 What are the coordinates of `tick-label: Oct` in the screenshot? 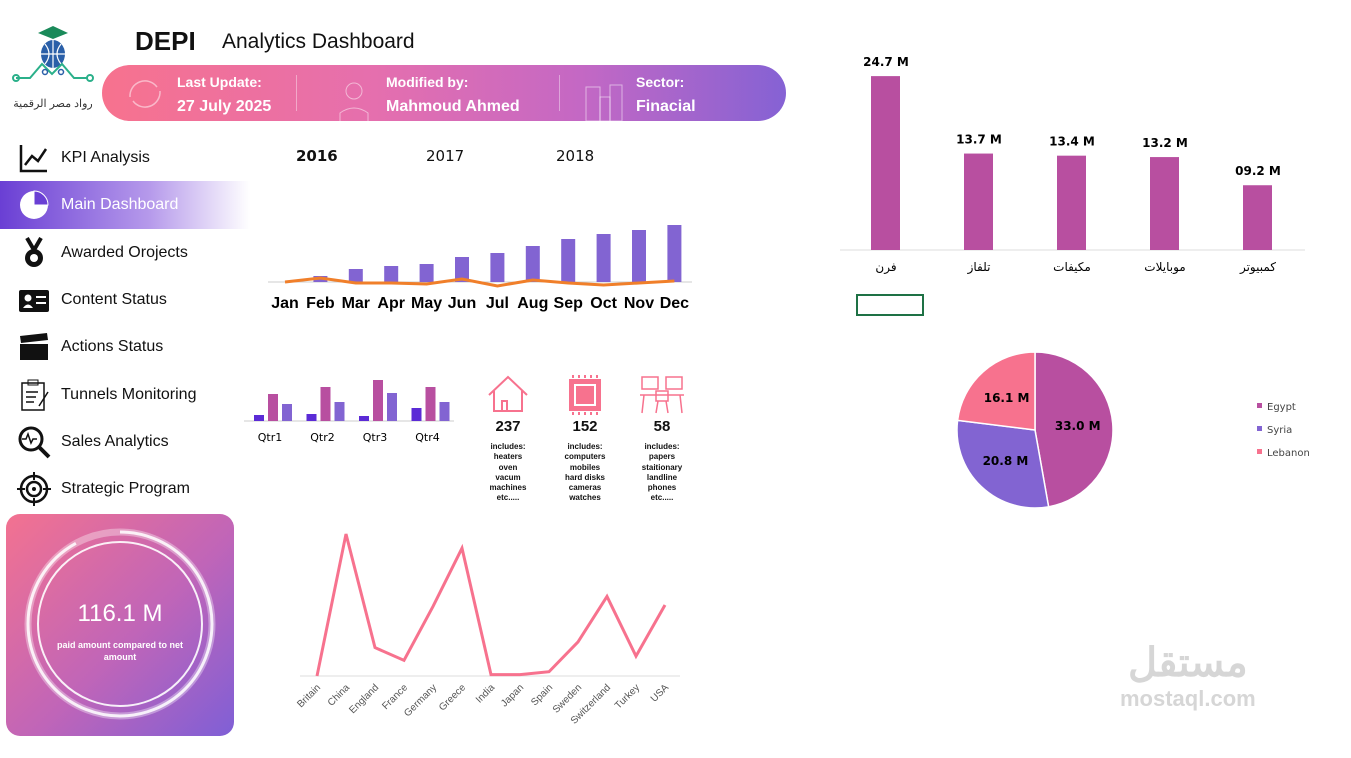 It's located at (603, 303).